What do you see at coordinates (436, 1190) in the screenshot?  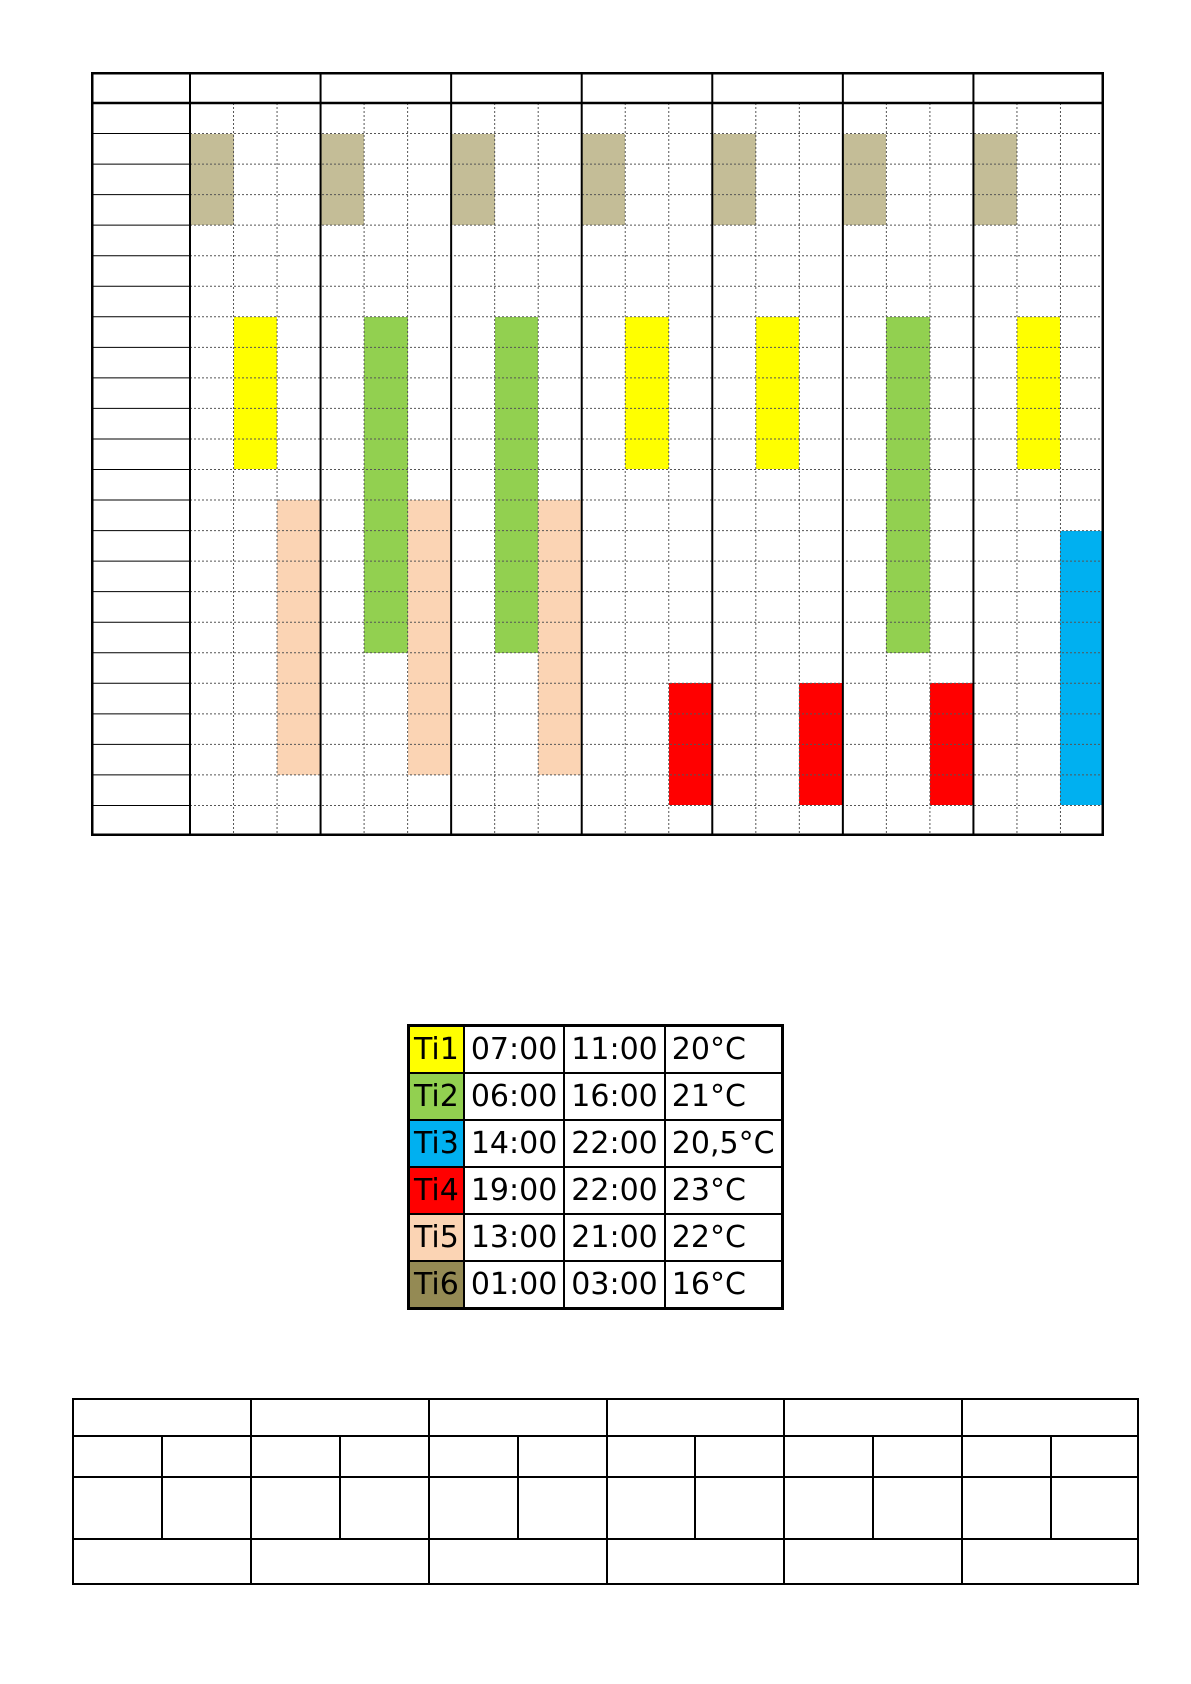 I see `legend-name: Ti4` at bounding box center [436, 1190].